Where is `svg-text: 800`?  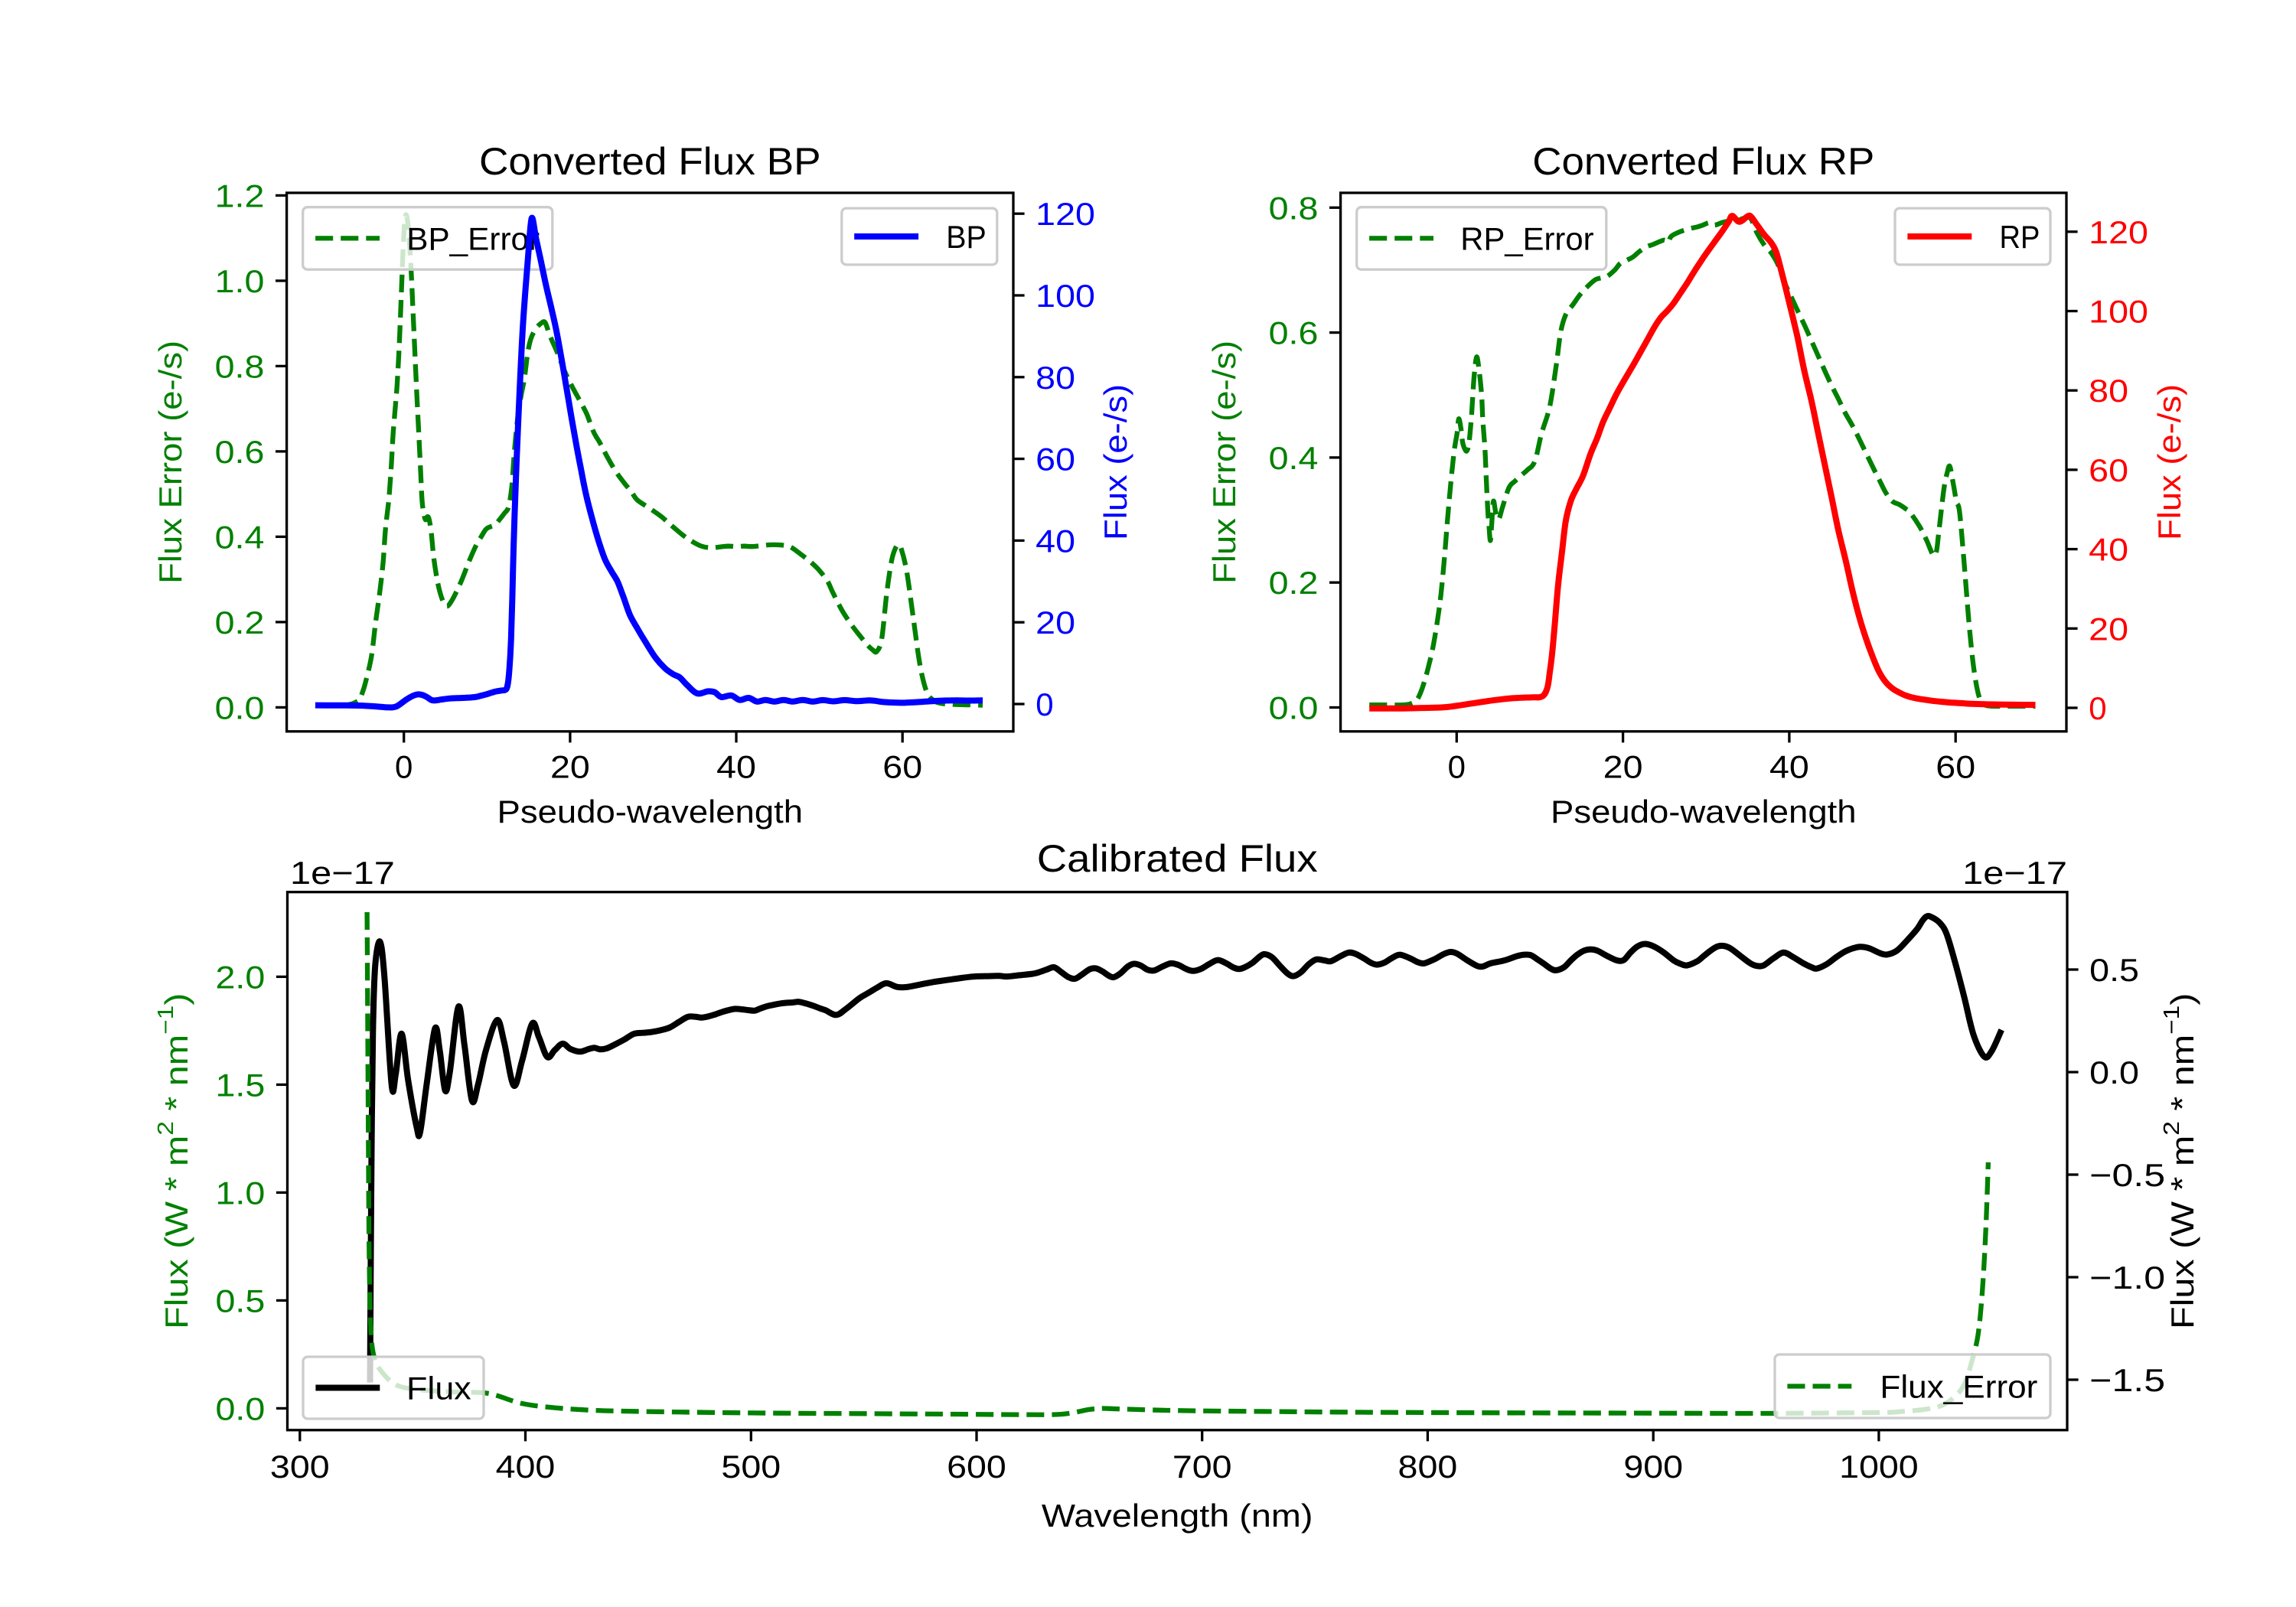
svg-text: 800 is located at coordinates (1428, 1467).